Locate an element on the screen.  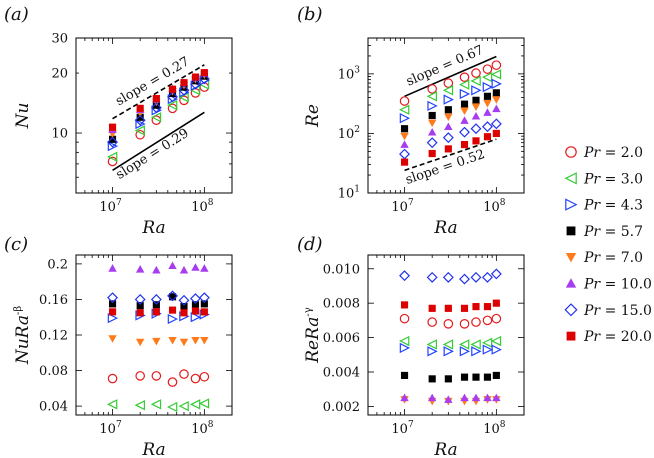
legend-label: Pr = 15.0 is located at coordinates (617, 311).